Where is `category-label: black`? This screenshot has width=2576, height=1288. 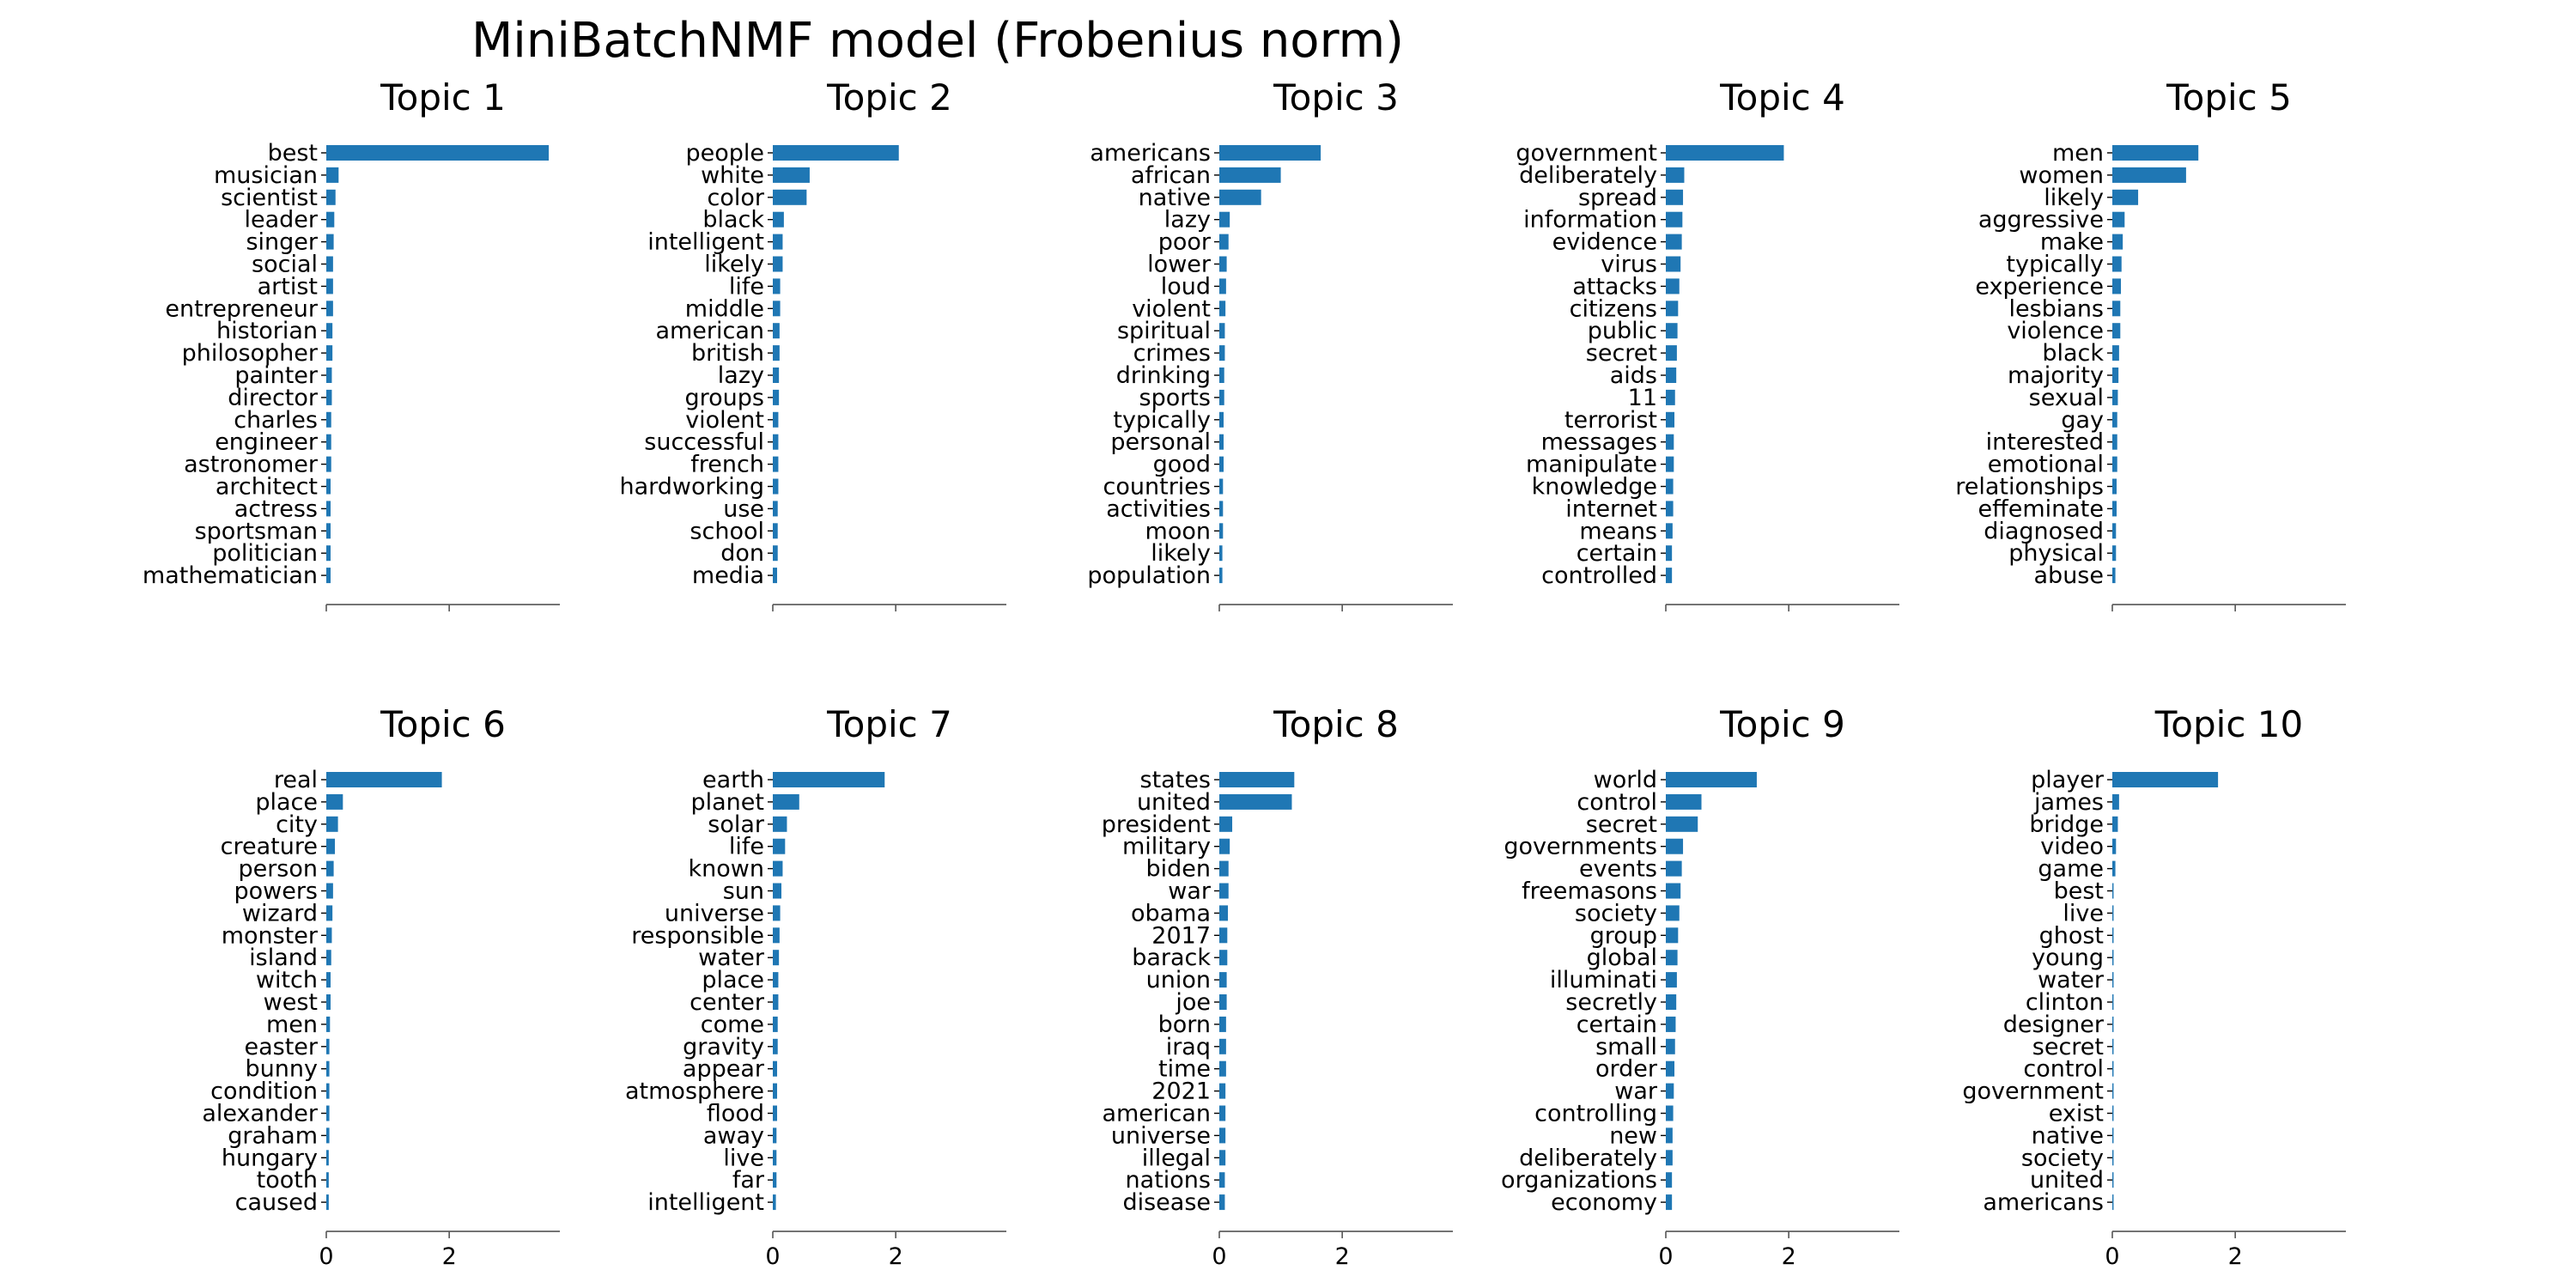
category-label: black is located at coordinates (2073, 354).